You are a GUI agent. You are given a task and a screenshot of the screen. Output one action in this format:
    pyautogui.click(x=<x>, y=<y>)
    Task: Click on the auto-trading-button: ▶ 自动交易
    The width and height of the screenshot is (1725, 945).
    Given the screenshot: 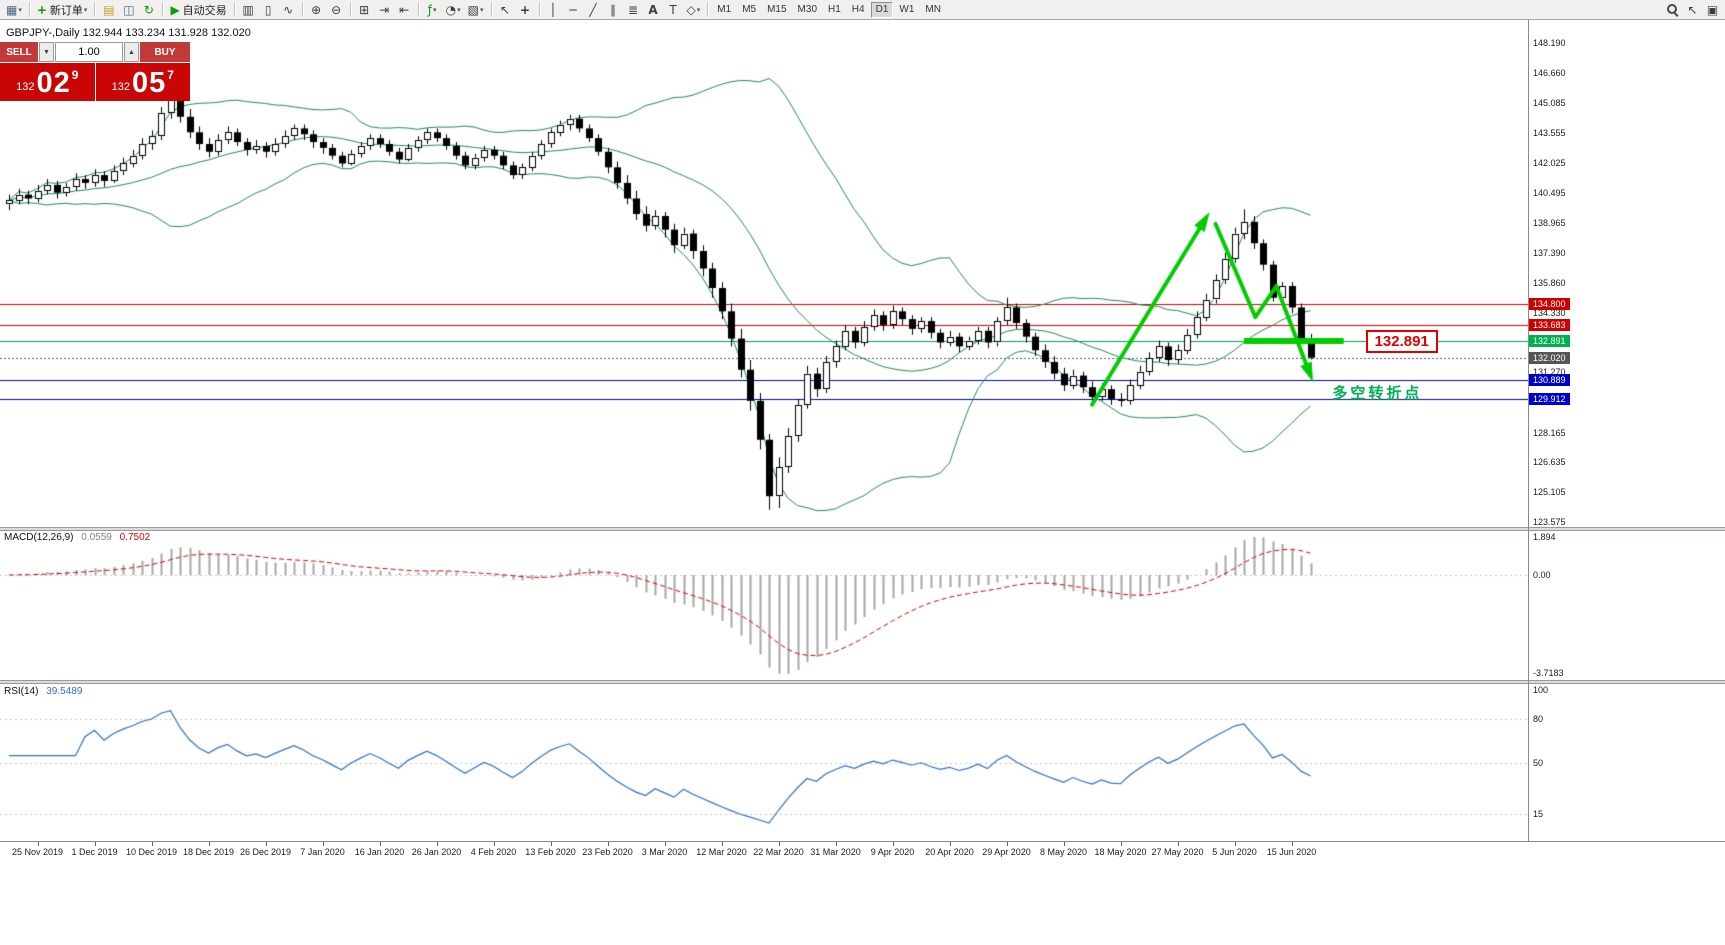 What is the action you would take?
    pyautogui.click(x=198, y=10)
    